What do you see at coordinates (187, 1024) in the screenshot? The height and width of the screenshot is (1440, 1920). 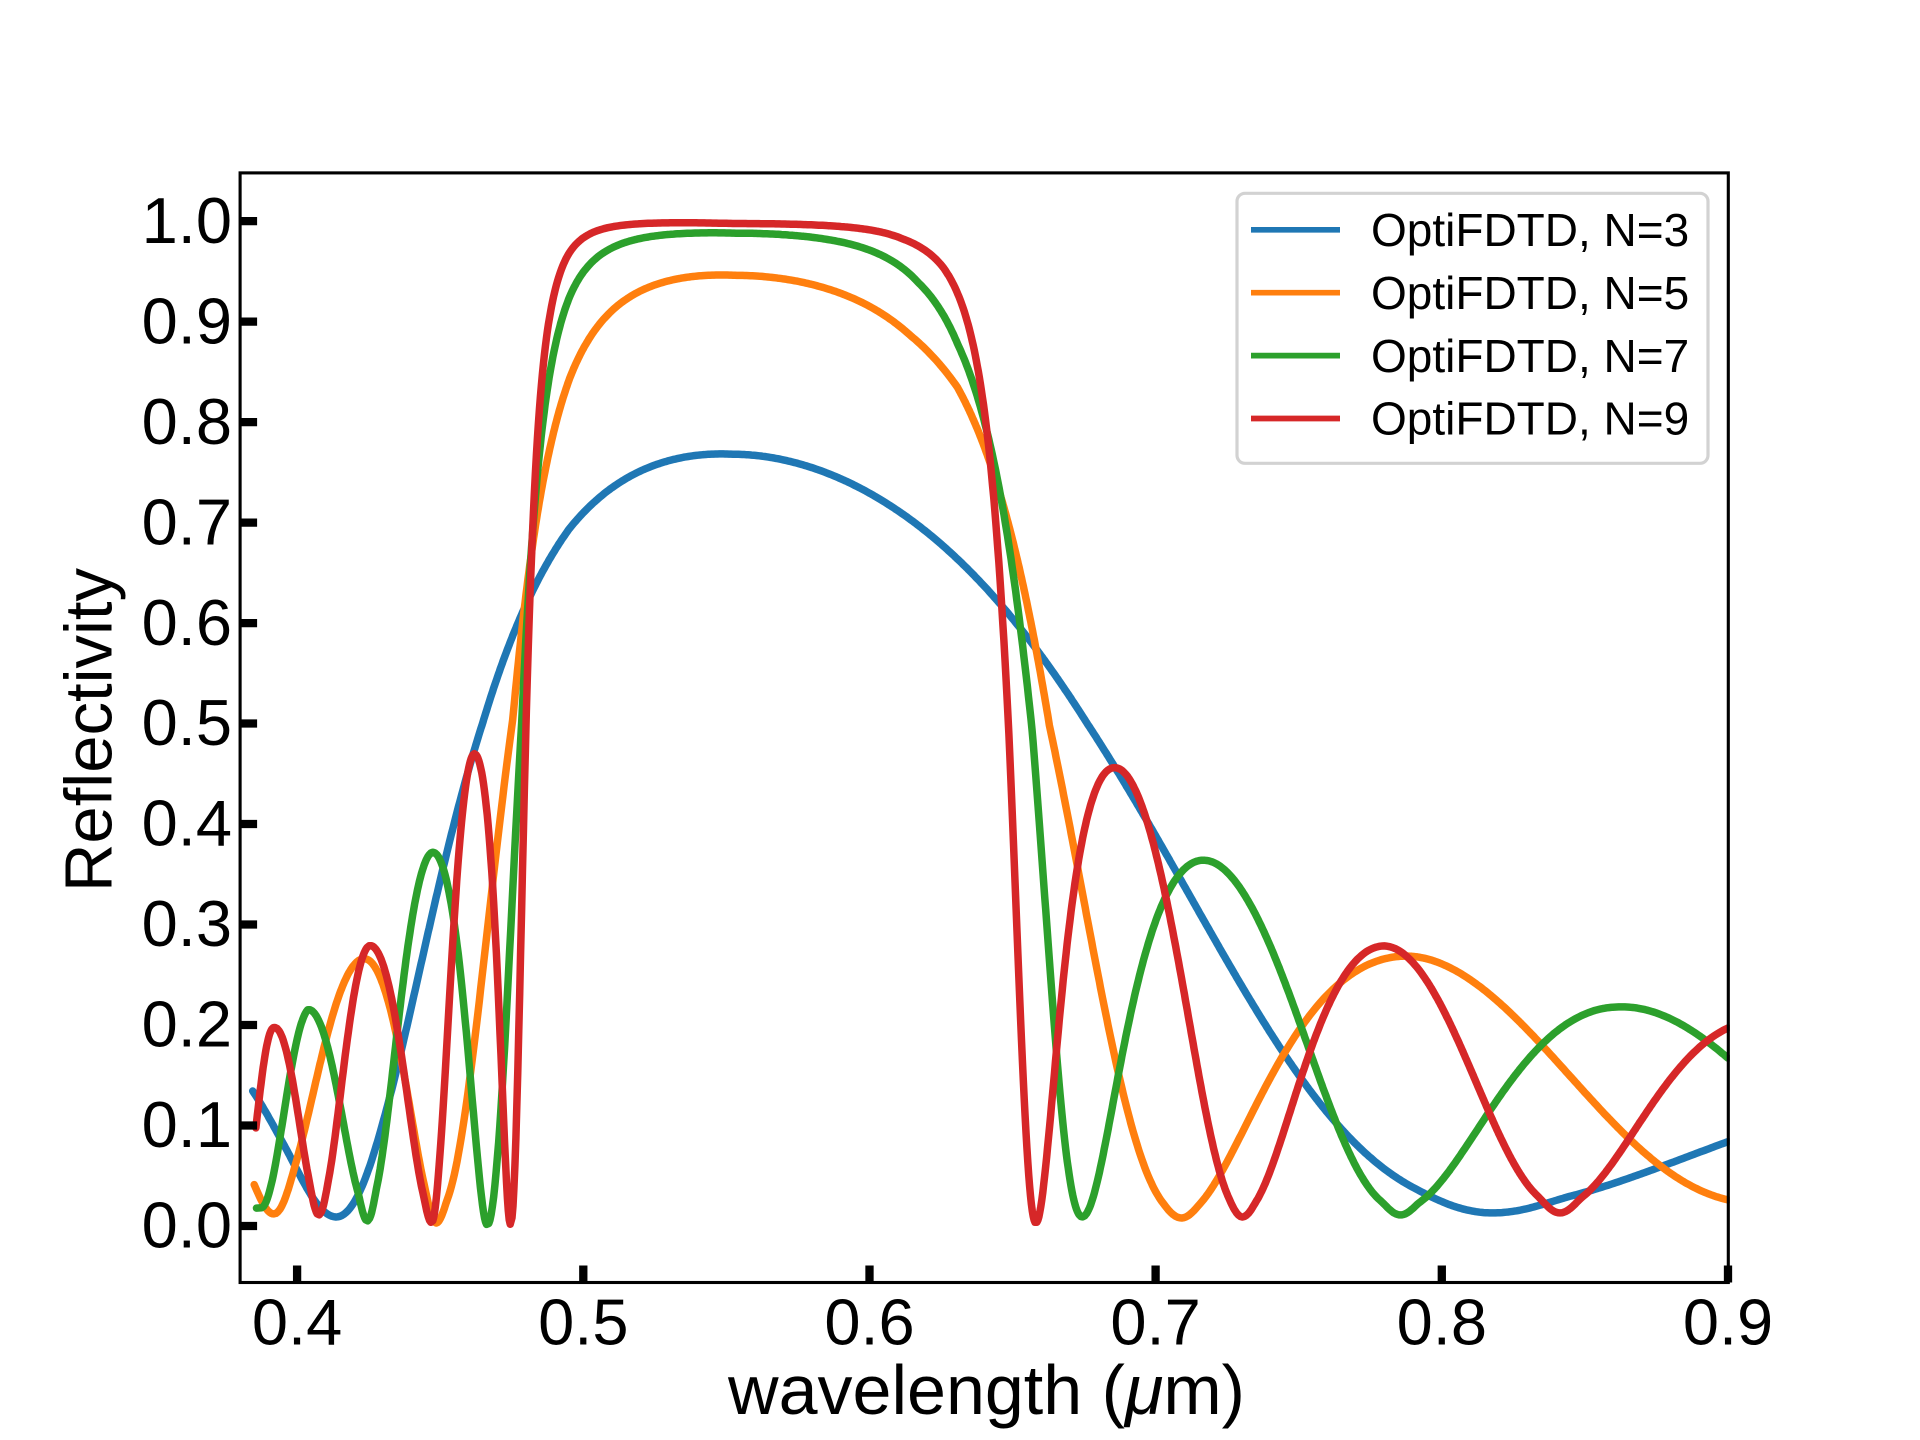 I see `svg-text: 0.2` at bounding box center [187, 1024].